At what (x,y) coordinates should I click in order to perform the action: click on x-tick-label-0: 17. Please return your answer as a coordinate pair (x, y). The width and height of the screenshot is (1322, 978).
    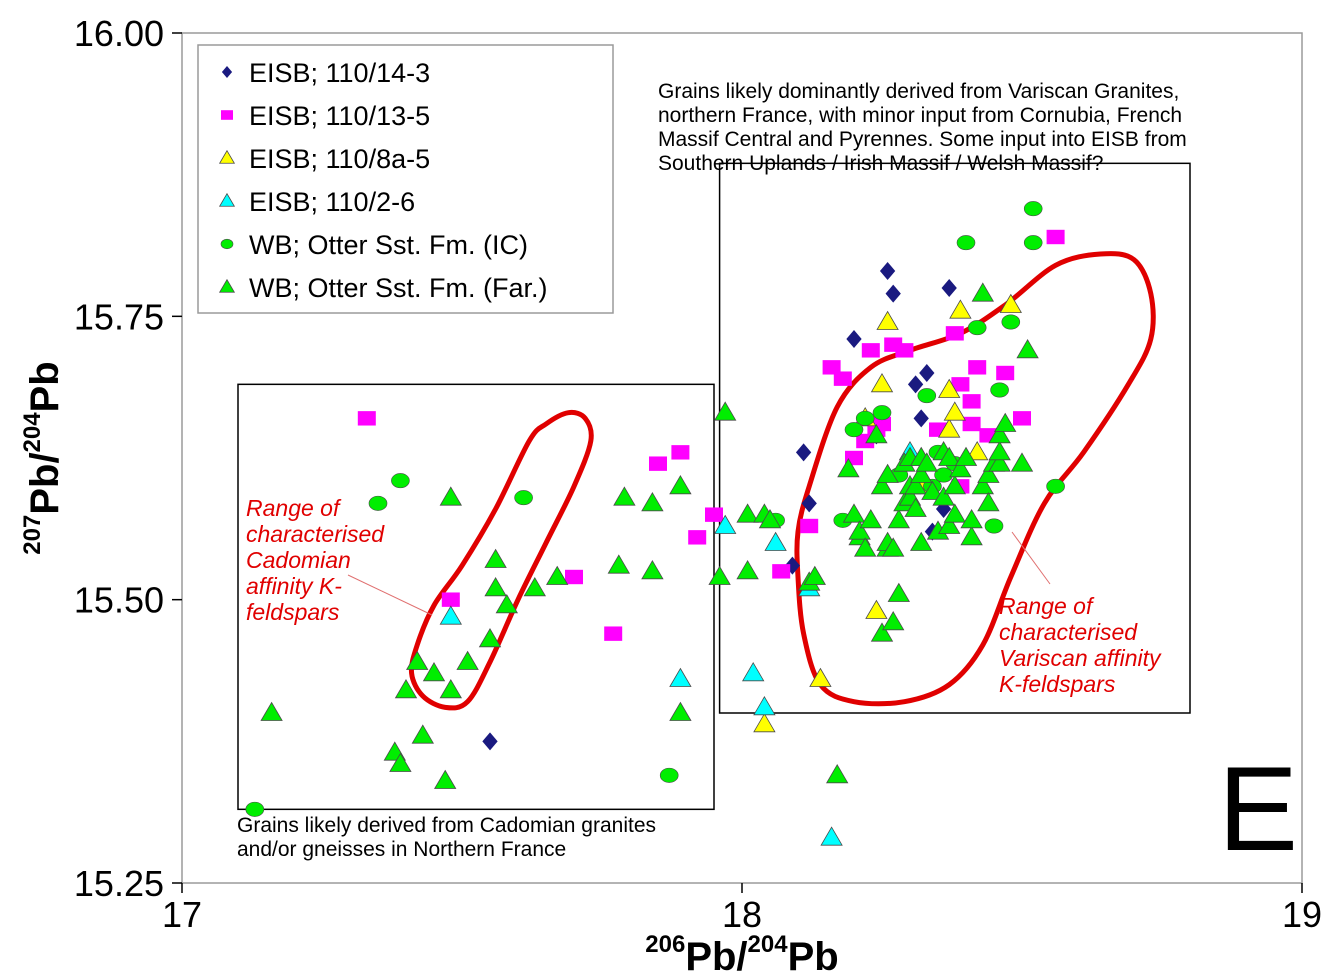
    Looking at the image, I should click on (182, 914).